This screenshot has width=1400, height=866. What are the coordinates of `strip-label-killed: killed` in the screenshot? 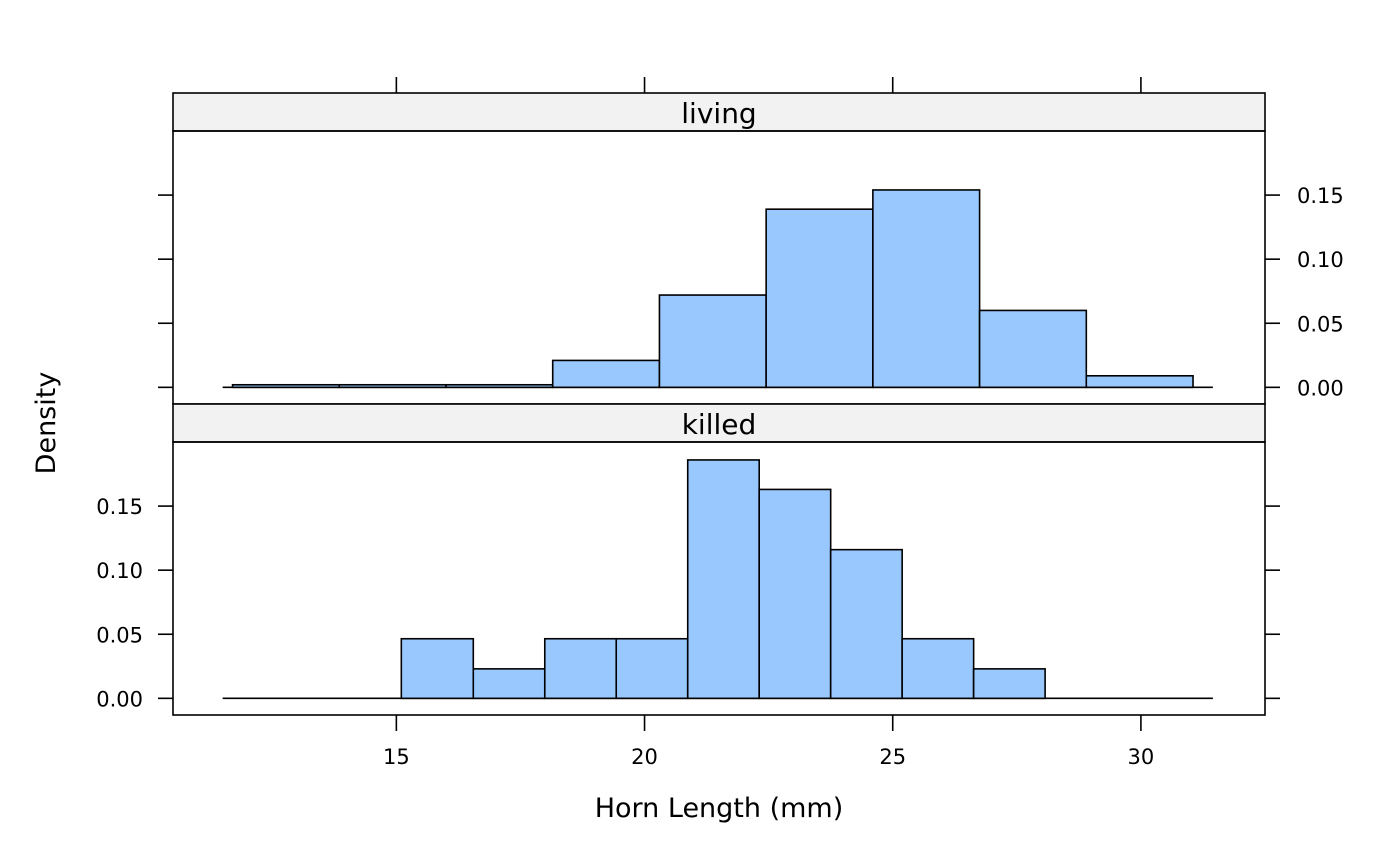 It's located at (719, 424).